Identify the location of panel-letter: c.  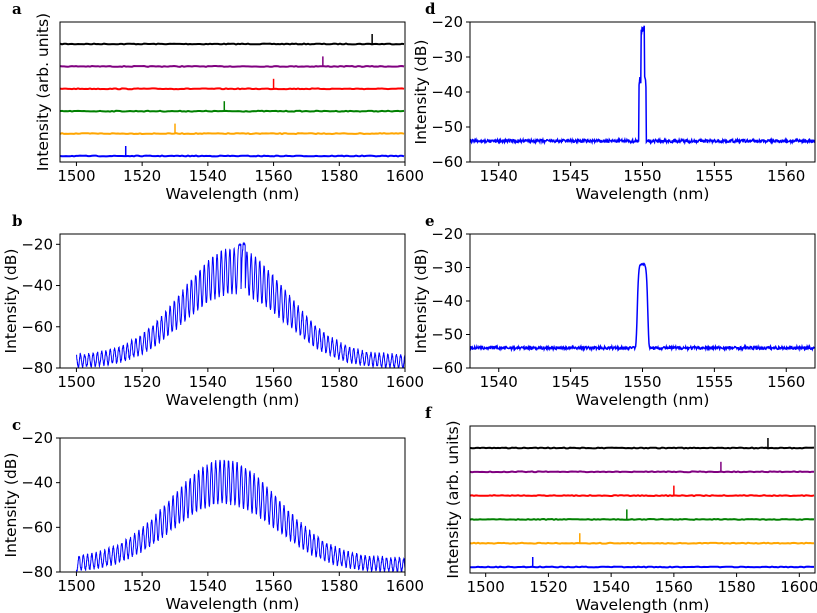
(16, 425).